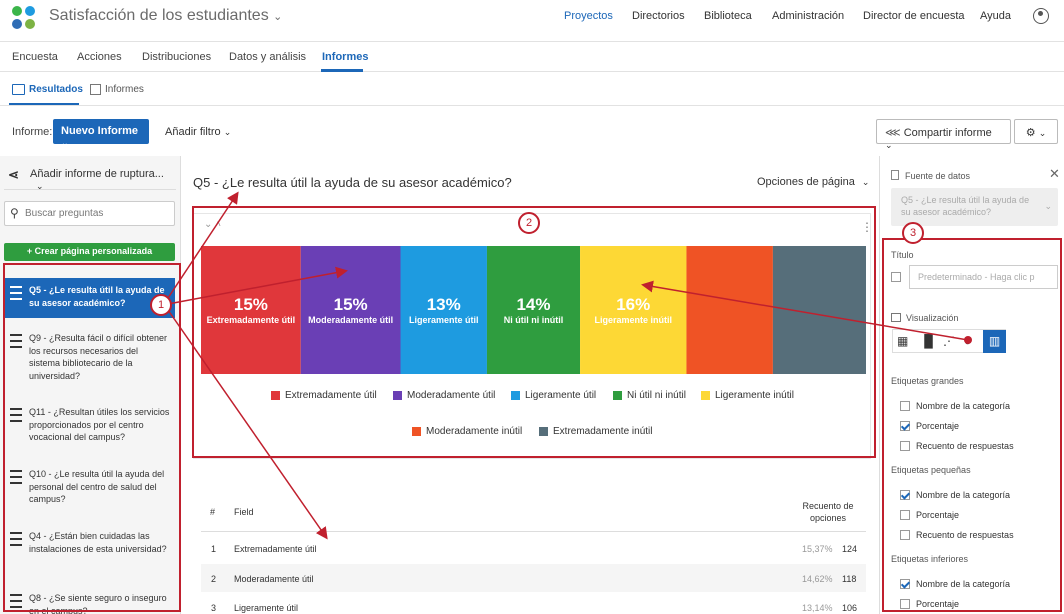 Image resolution: width=1064 pixels, height=614 pixels. Describe the element at coordinates (905, 535) in the screenshot. I see `small-count-checkbox` at that location.